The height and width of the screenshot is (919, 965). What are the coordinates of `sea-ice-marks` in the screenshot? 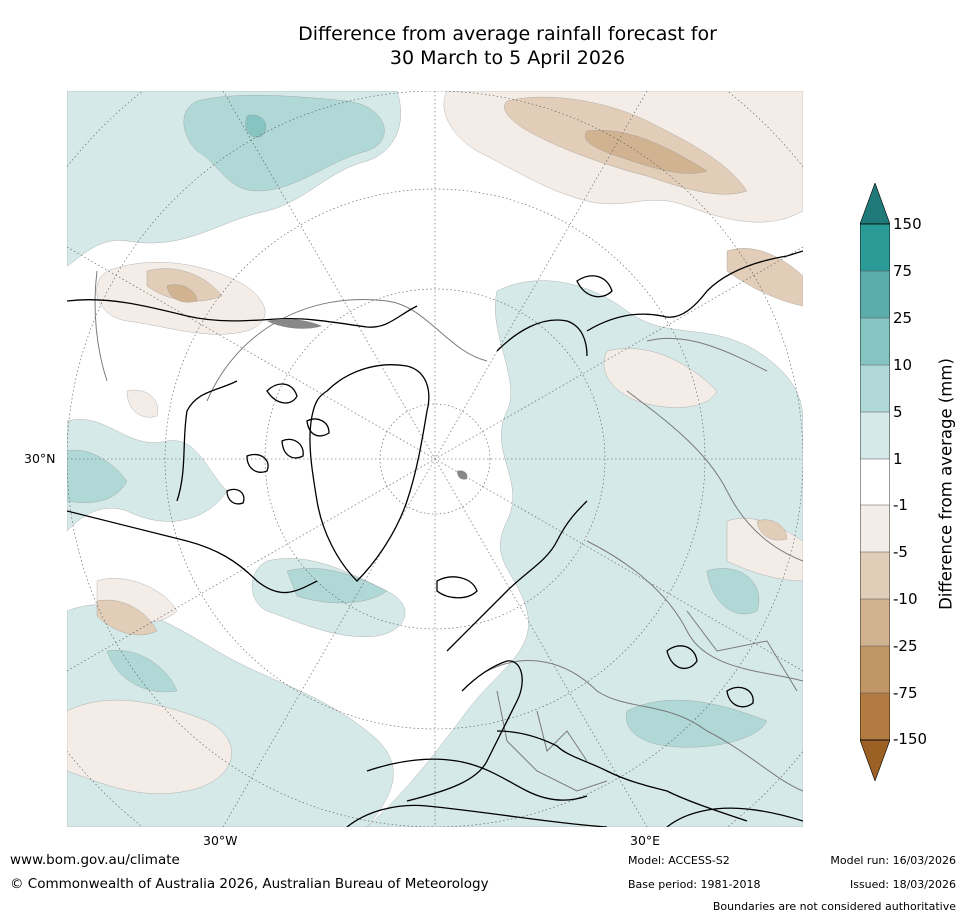 It's located at (367, 399).